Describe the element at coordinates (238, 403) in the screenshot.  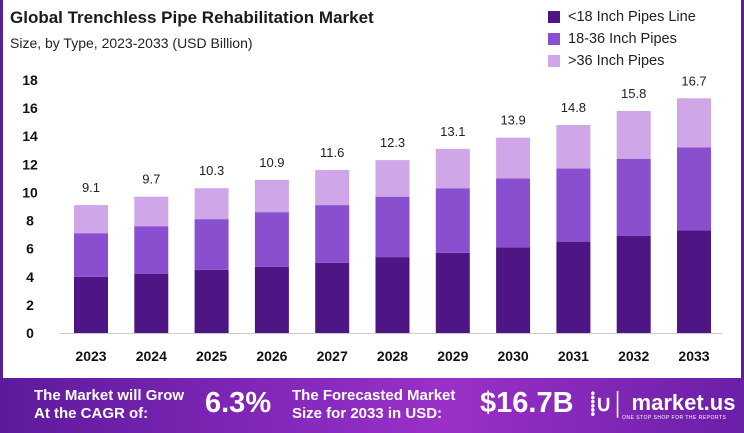
I see `cagr-value: 6.3%` at that location.